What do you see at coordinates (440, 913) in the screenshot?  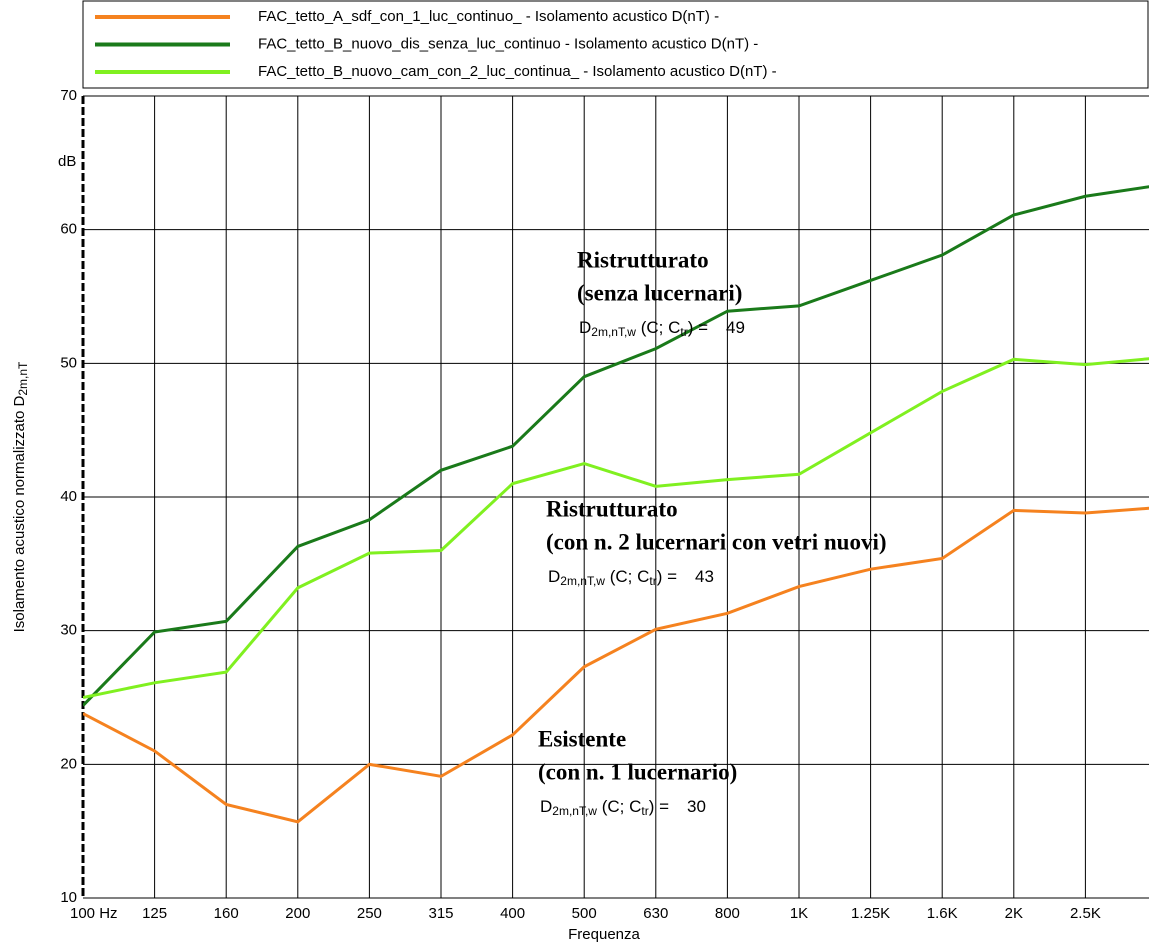 I see `x-tick-label: 315` at bounding box center [440, 913].